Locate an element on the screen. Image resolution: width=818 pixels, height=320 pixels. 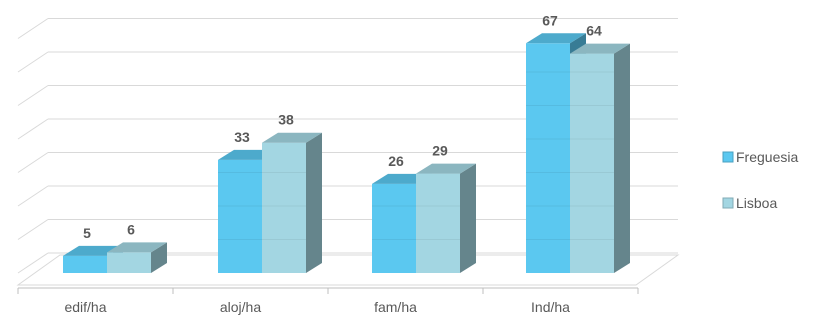
bar-lisboa-fam-ha is located at coordinates (446, 218).